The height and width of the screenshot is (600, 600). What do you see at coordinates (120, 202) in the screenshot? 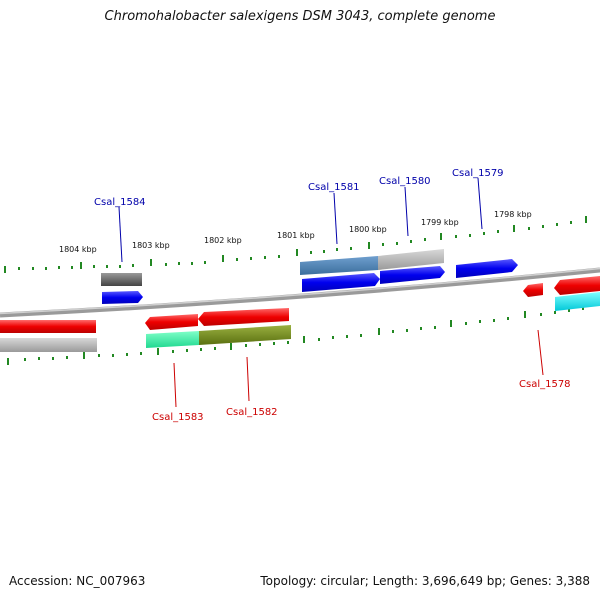
I see `gene-label-csal-1584: Csal_1584` at bounding box center [120, 202].